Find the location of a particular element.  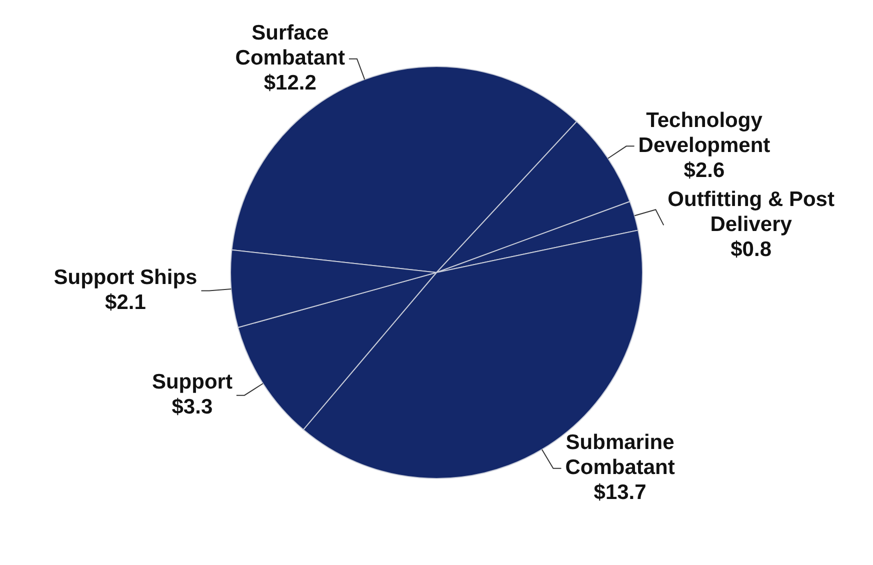

slice-label: Outfitting & Post Delivery is located at coordinates (751, 212).